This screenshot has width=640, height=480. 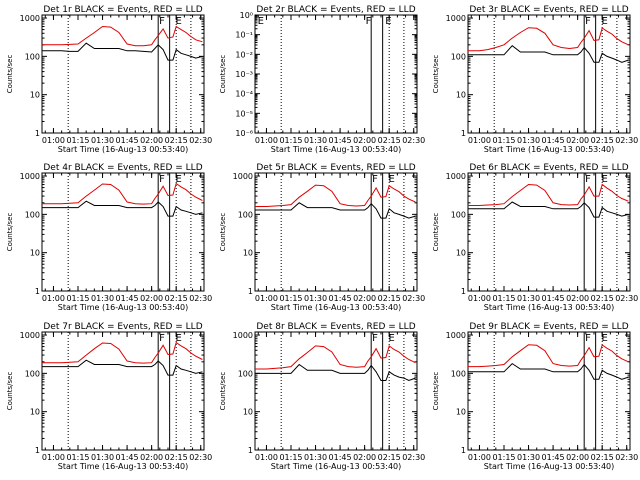 What do you see at coordinates (122, 327) in the screenshot?
I see `chart-title: Det 7r BLACK = Events, RED = LLD` at bounding box center [122, 327].